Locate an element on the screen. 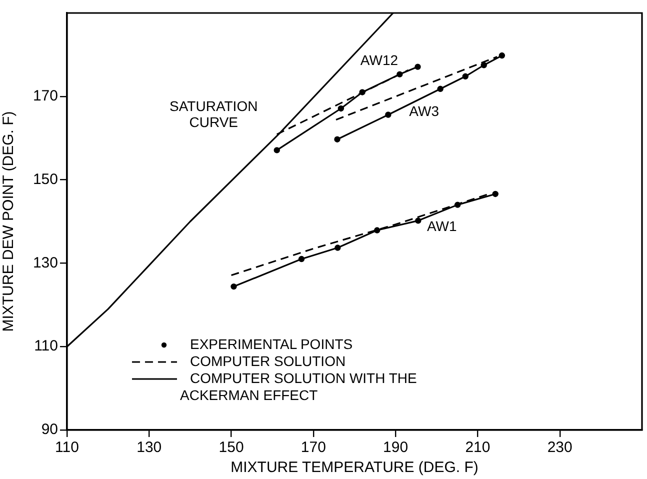  y-tick-label: 110 is located at coordinates (46, 346).